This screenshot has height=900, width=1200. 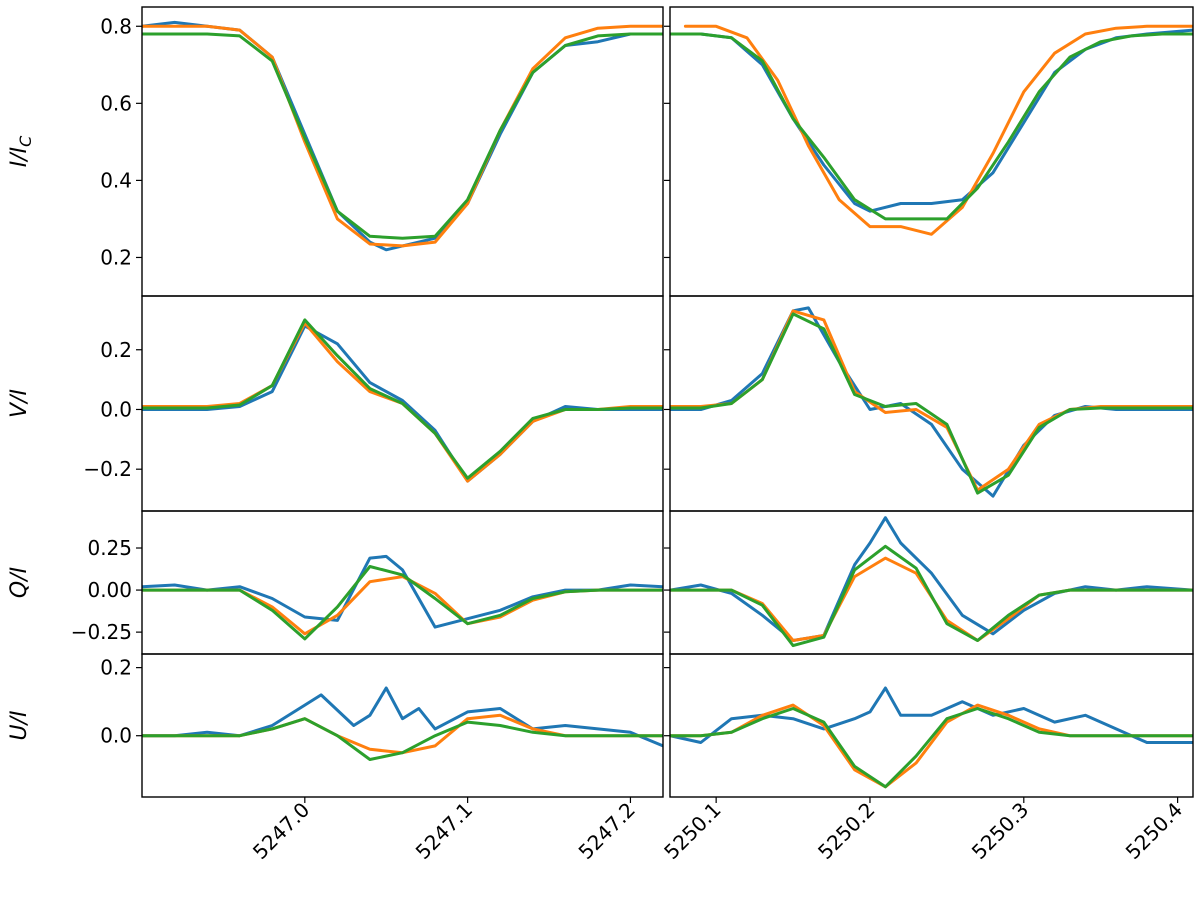 What do you see at coordinates (109, 548) in the screenshot?
I see `y-tick-label: 0.25` at bounding box center [109, 548].